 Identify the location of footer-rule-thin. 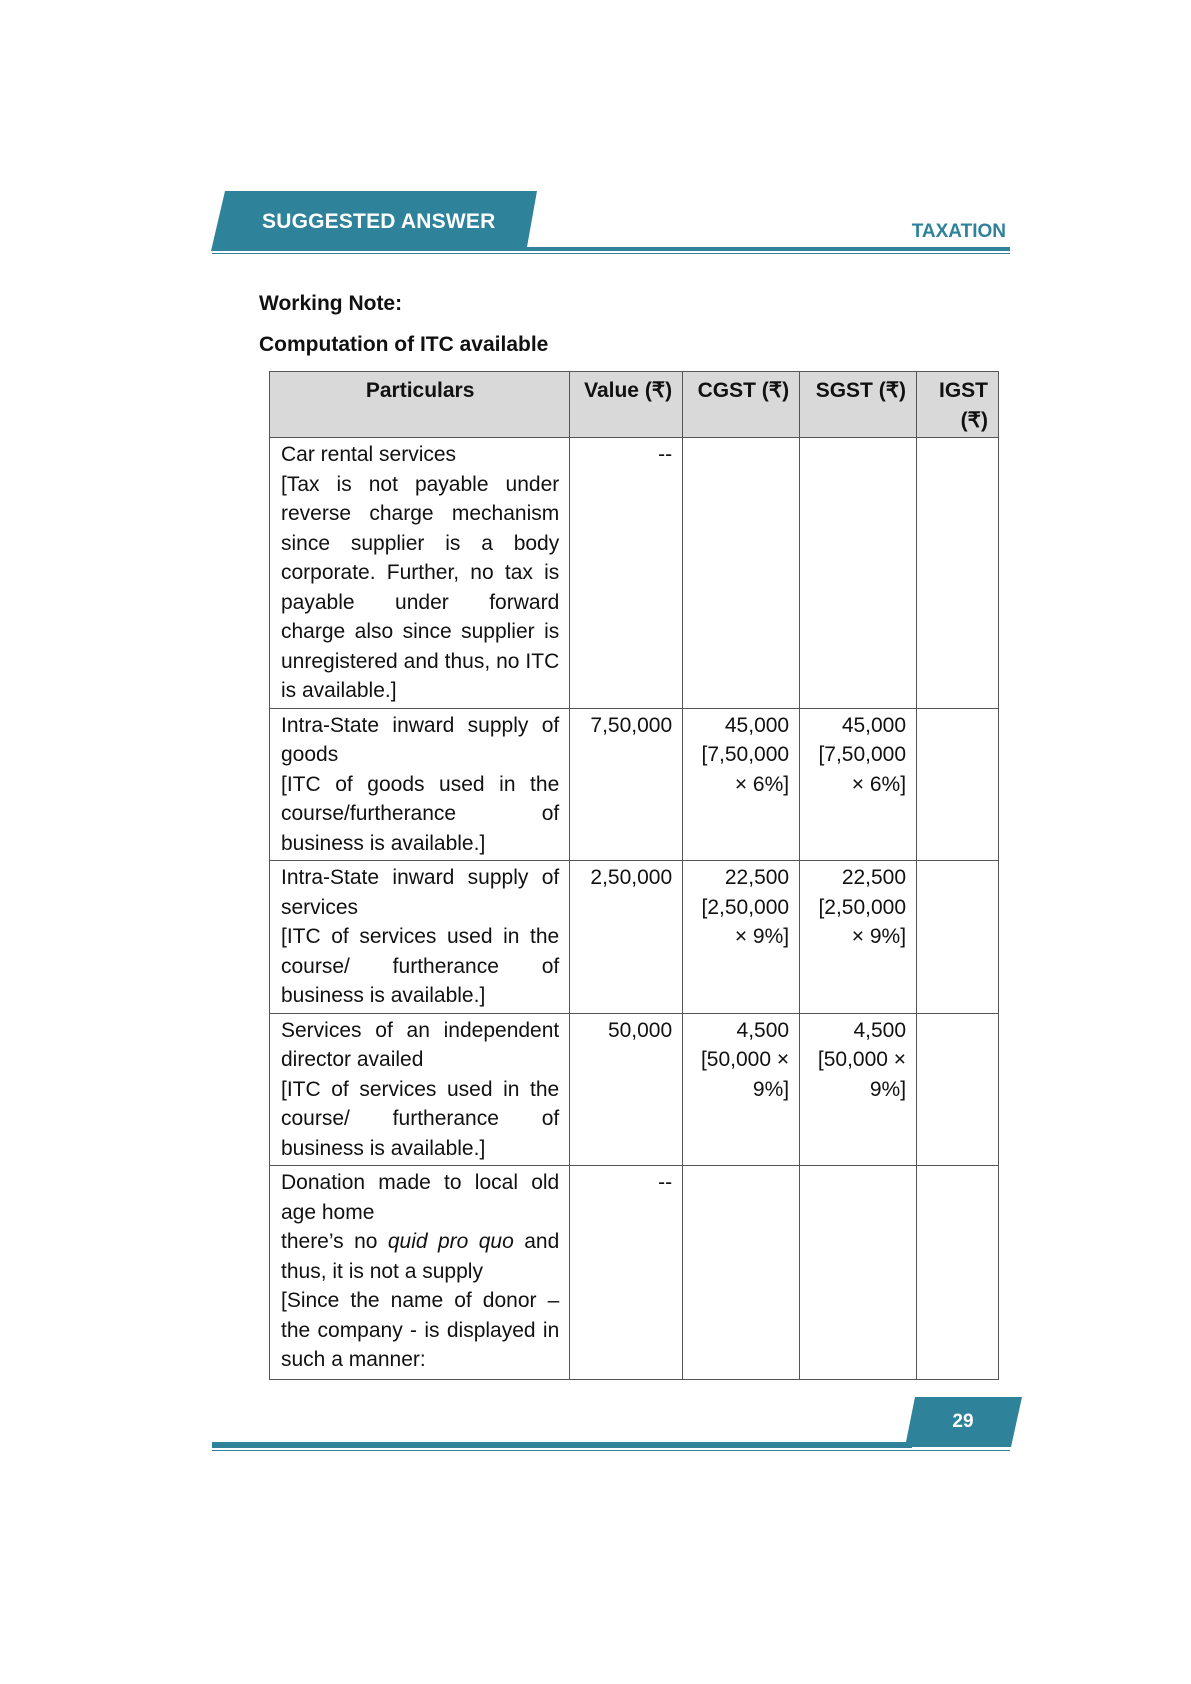
(611, 1450).